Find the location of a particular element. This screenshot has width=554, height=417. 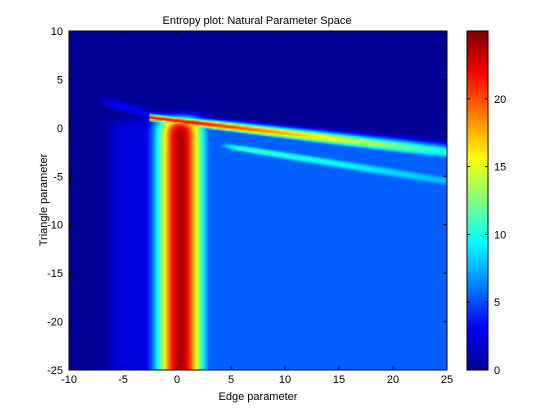

y-tick-label: 0 is located at coordinates (60, 129).